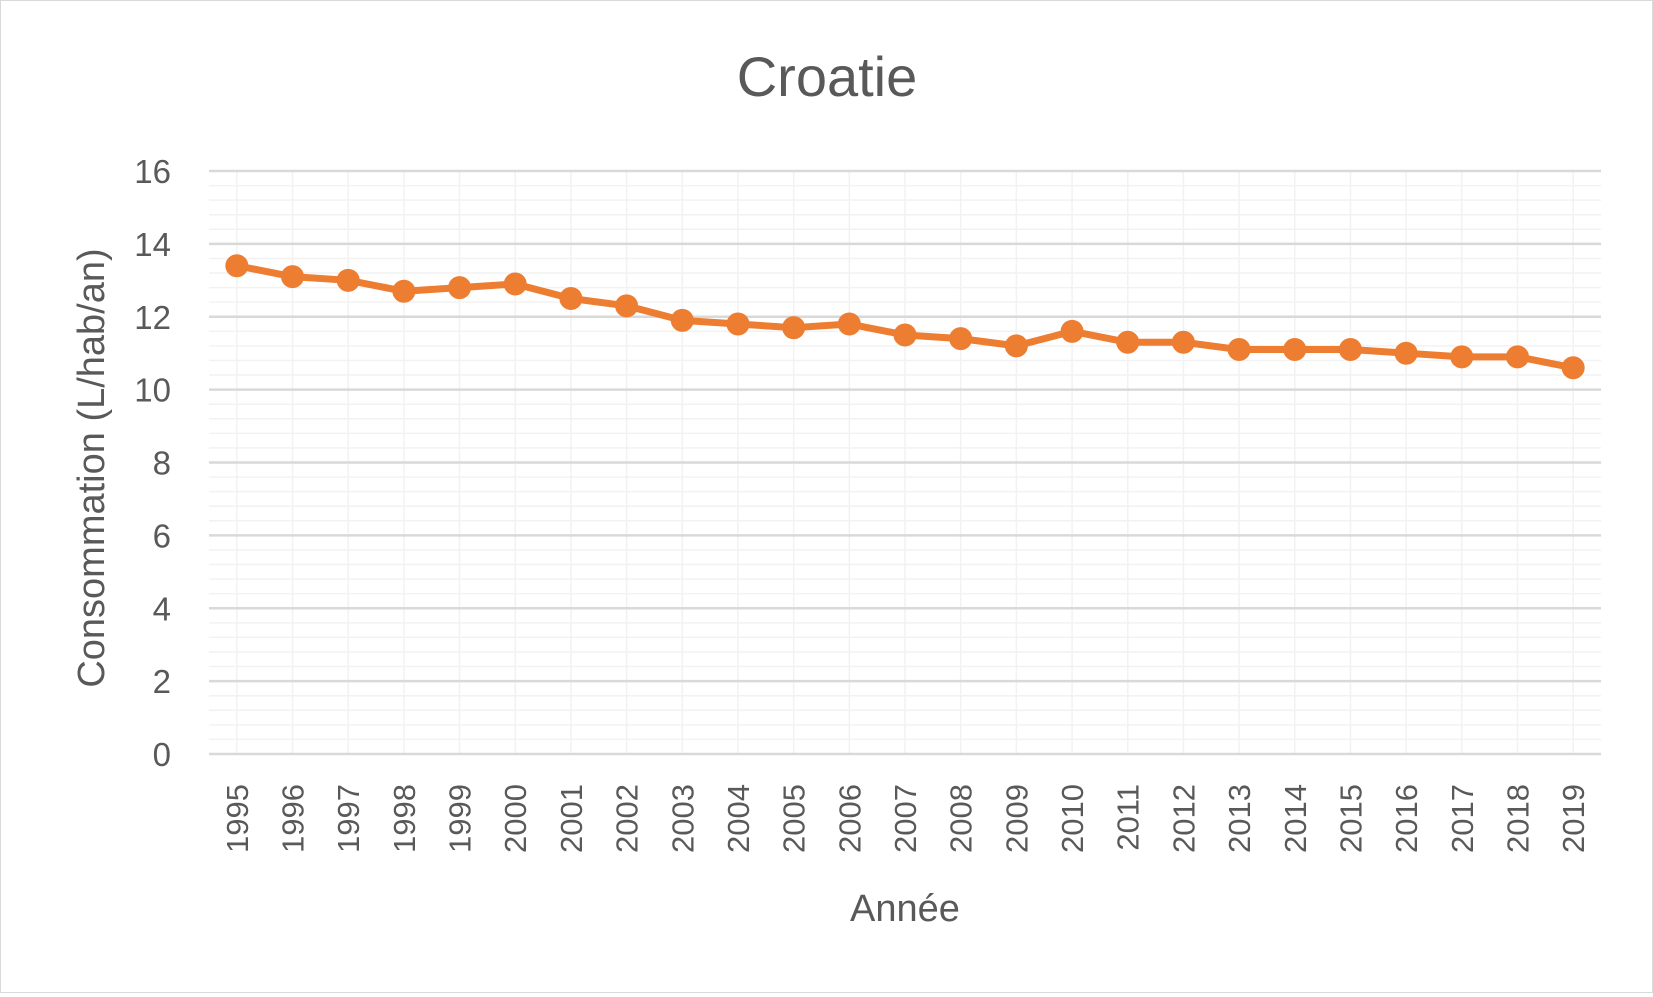 Image resolution: width=1653 pixels, height=997 pixels. Describe the element at coordinates (961, 818) in the screenshot. I see `x-tick-label: 2008` at that location.